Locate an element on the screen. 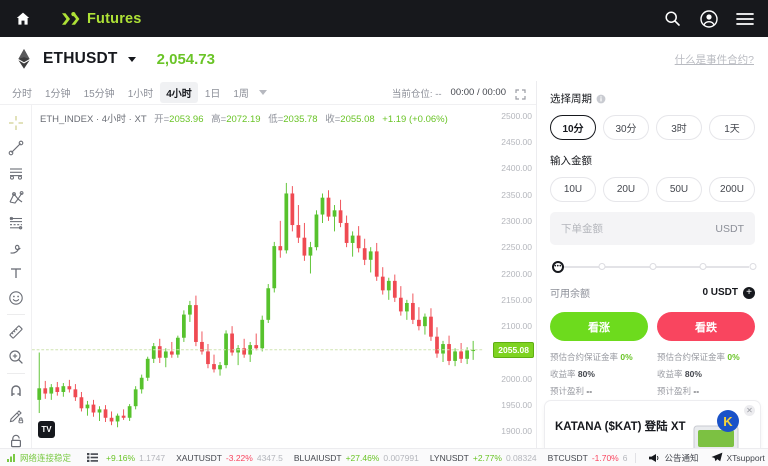 Image resolution: width=768 pixels, height=466 pixels. amount-chip-1: 20U is located at coordinates (626, 189).